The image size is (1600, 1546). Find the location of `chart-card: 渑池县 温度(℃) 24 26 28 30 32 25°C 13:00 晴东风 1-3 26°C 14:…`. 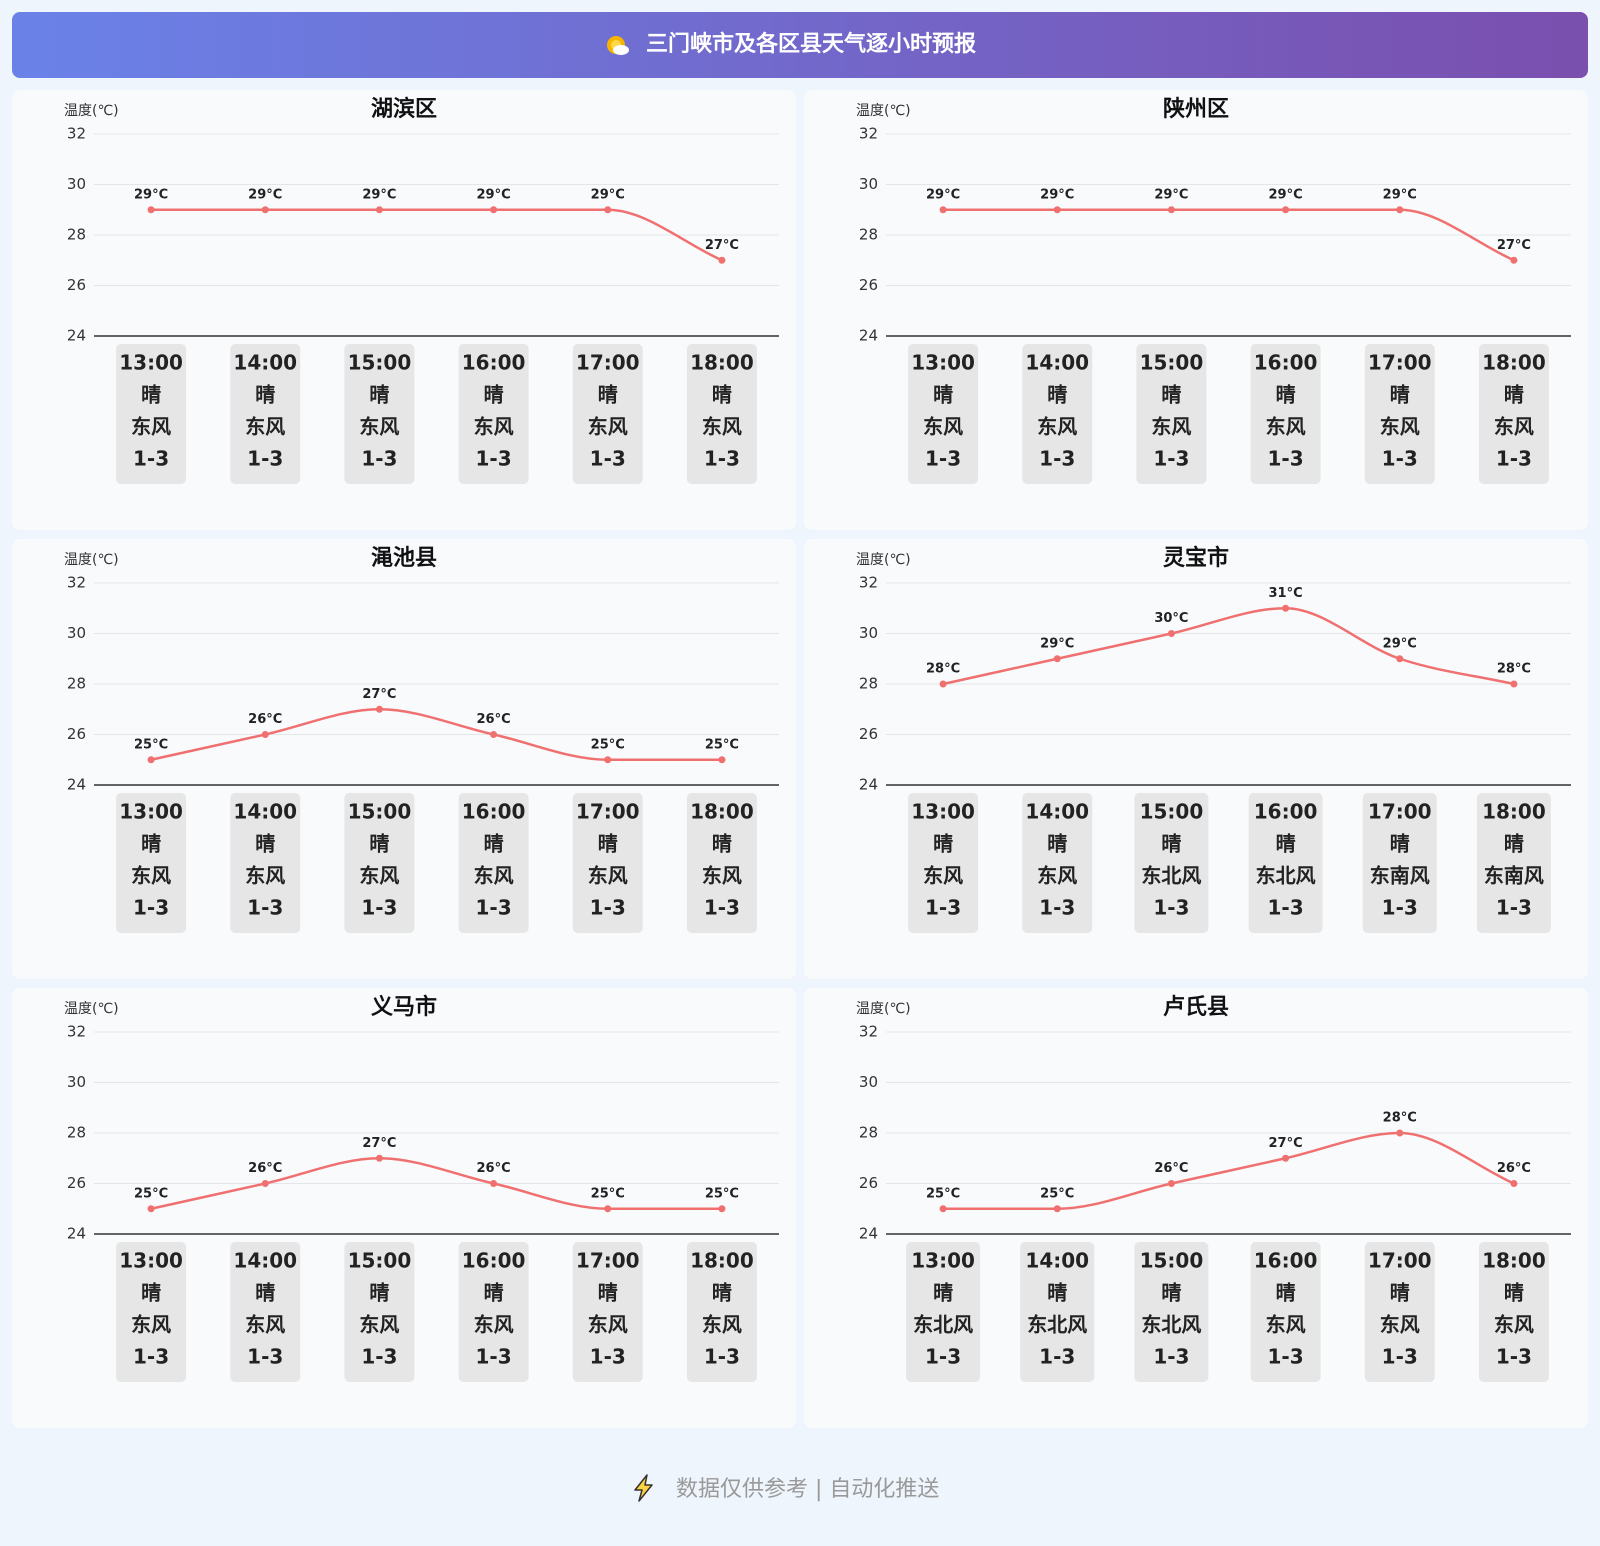

chart-card: 渑池县 温度(℃) 24 26 28 30 32 25°C 13:00 晴东风 1-3 26°C 14:… is located at coordinates (404, 759).